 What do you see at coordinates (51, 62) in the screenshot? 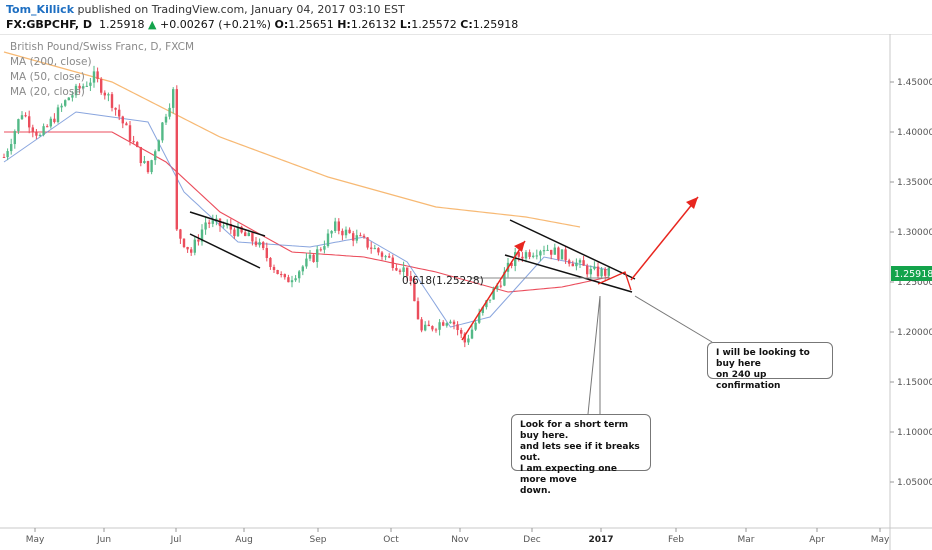
I see `legend-ma200: MA (200, close)` at bounding box center [51, 62].